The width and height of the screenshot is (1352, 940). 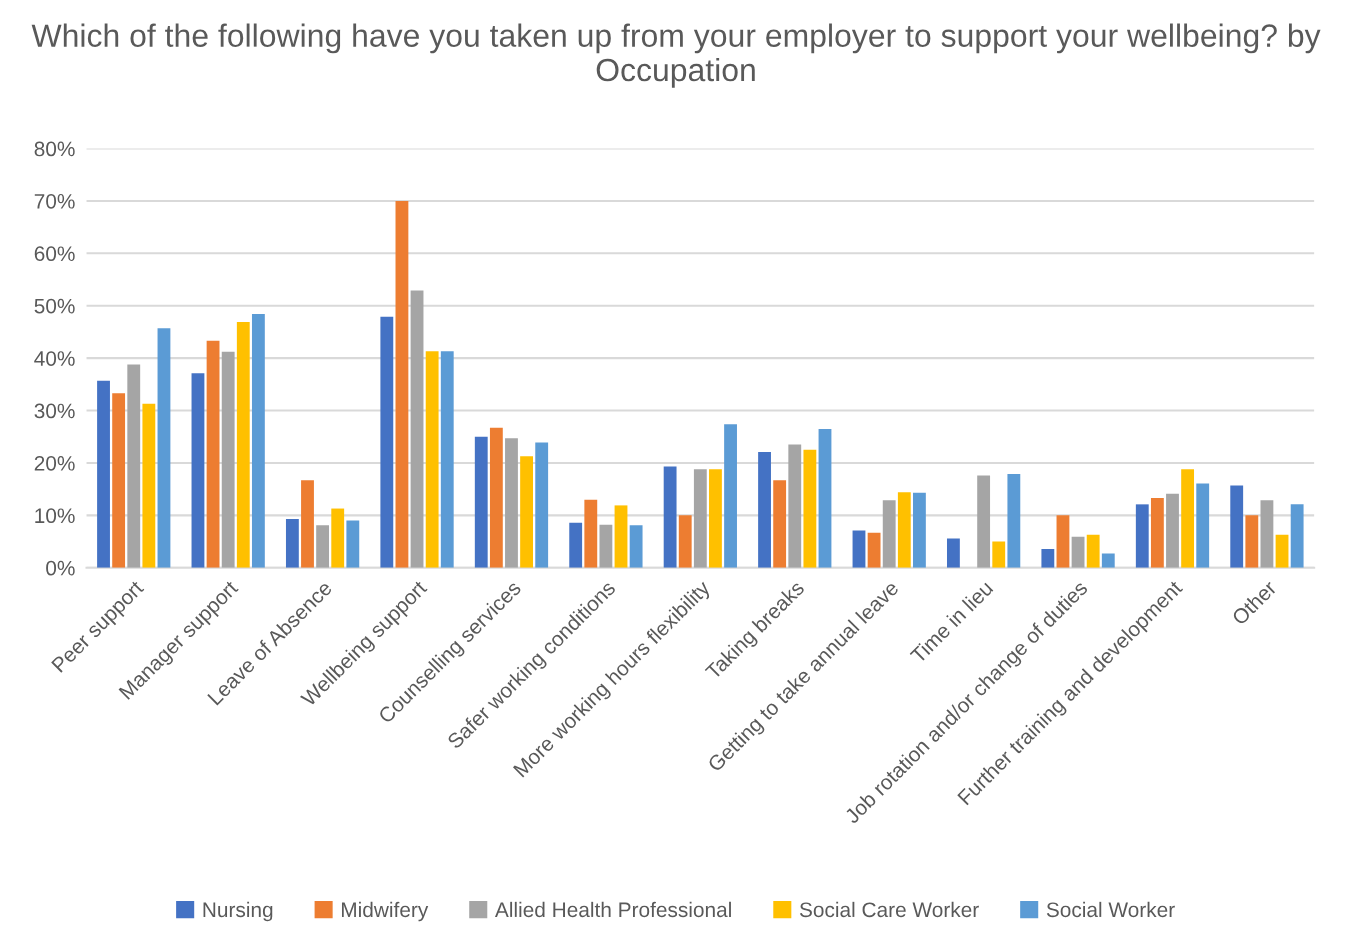 I want to click on y-tick-label: 30%, so click(x=54, y=411).